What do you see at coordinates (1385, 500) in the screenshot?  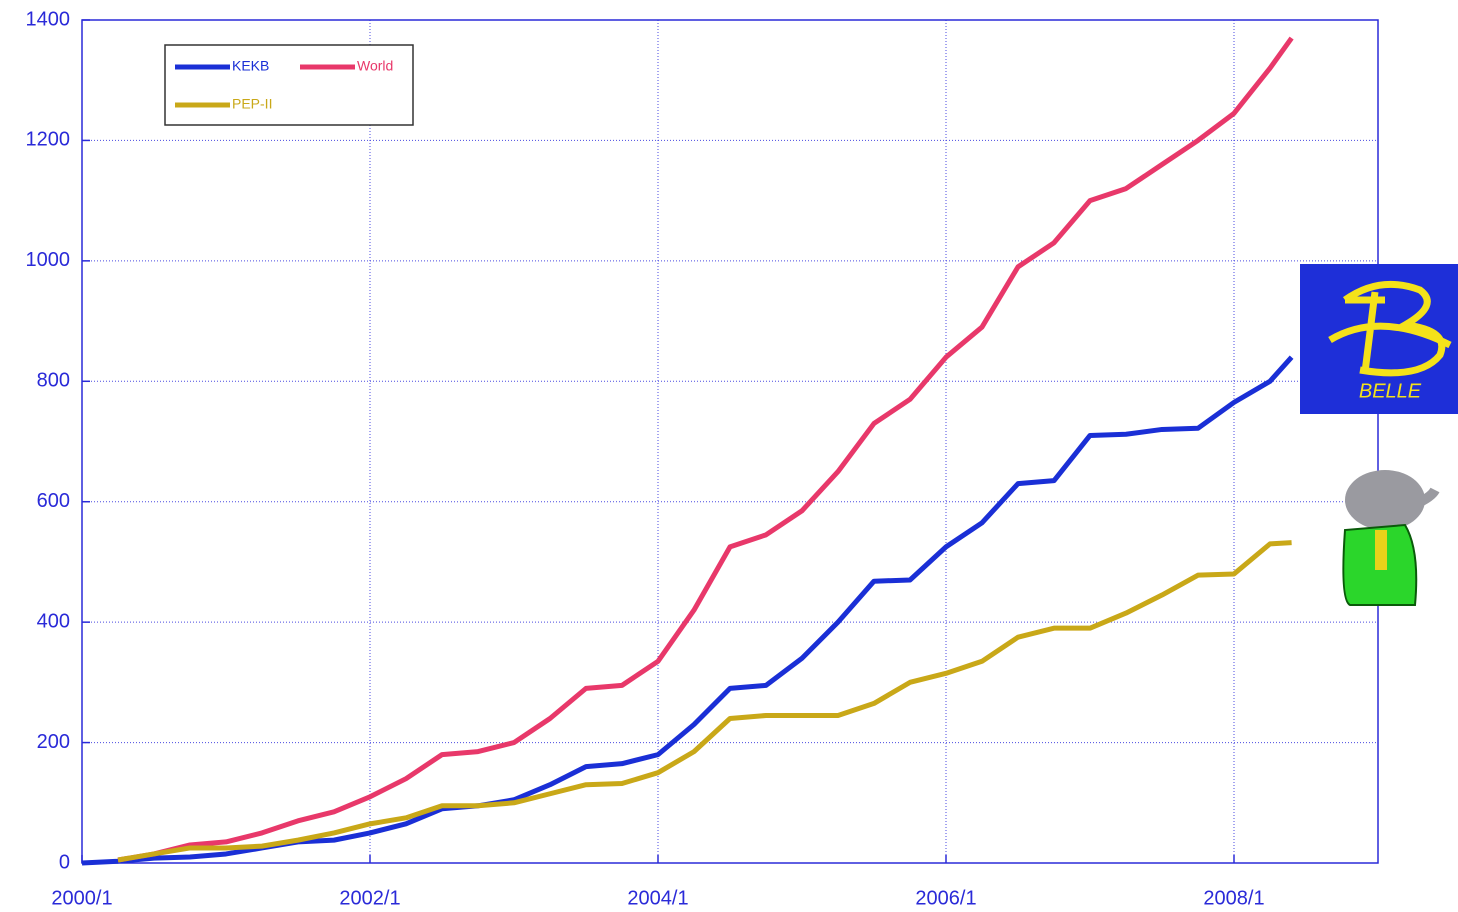 I see `elephant-head` at bounding box center [1385, 500].